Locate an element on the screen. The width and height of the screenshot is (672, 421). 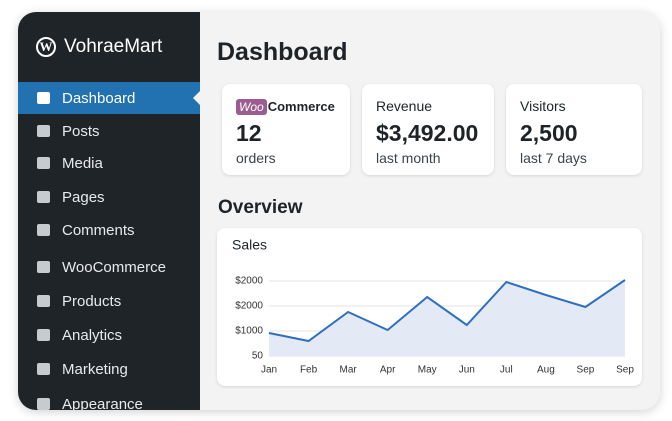
card-sub: last 7 days is located at coordinates (553, 158).